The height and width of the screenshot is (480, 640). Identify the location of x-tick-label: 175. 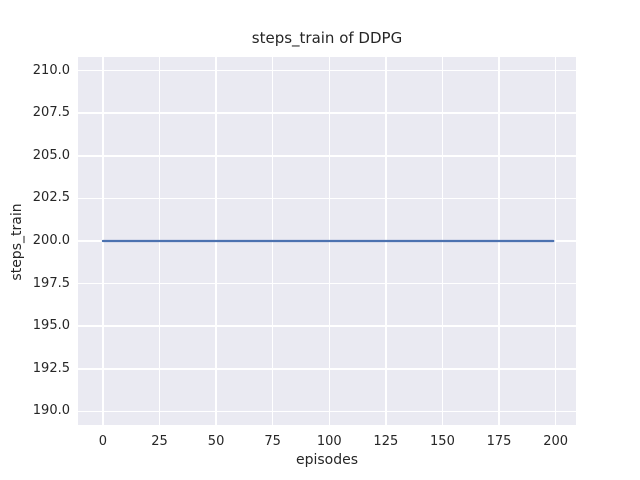
(499, 441).